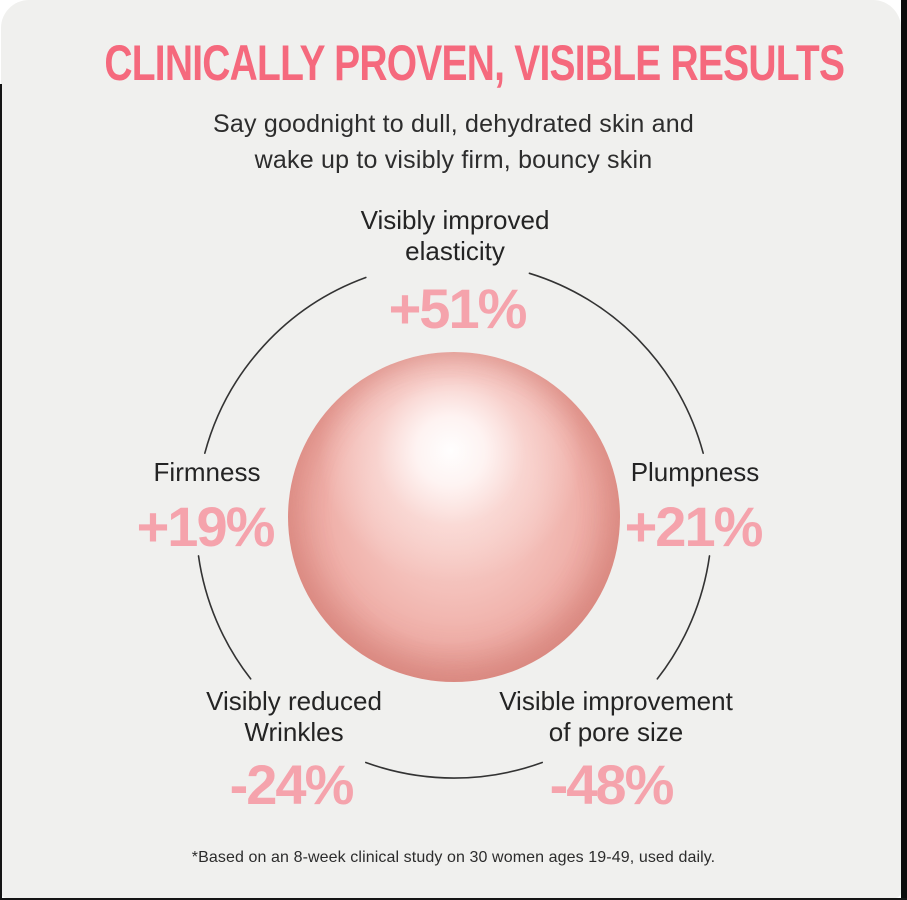 The height and width of the screenshot is (900, 907). What do you see at coordinates (616, 363) in the screenshot?
I see `arc-top-right` at bounding box center [616, 363].